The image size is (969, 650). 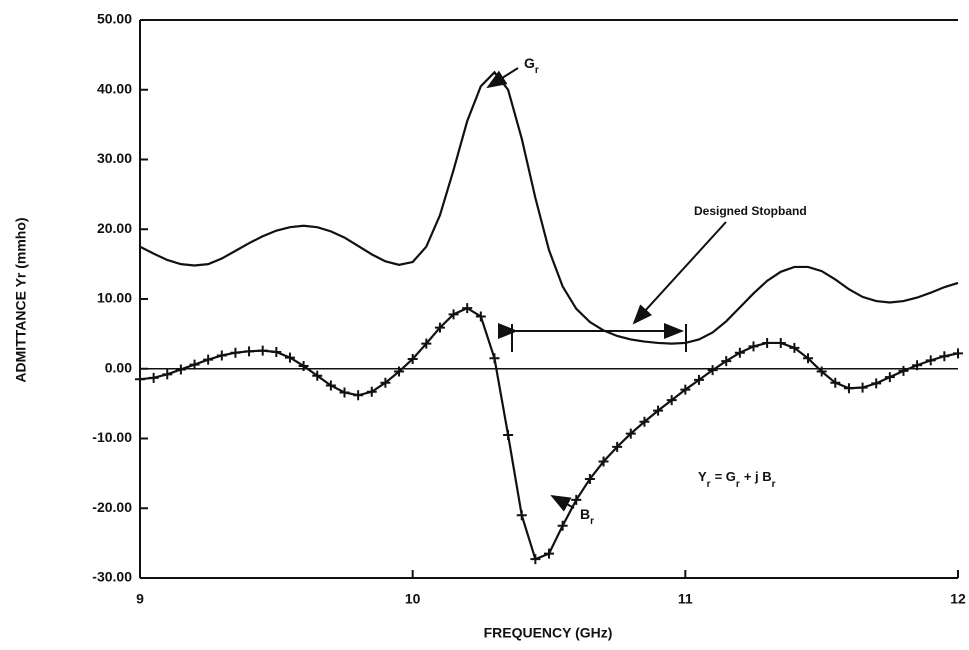 What do you see at coordinates (531, 65) in the screenshot?
I see `g-label: Gr` at bounding box center [531, 65].